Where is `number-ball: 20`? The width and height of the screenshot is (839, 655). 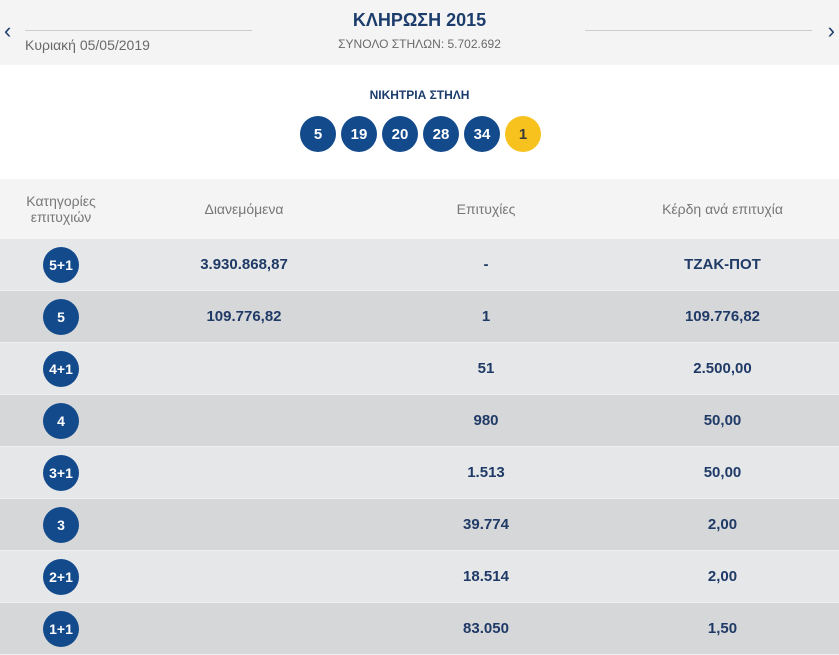
number-ball: 20 is located at coordinates (400, 134).